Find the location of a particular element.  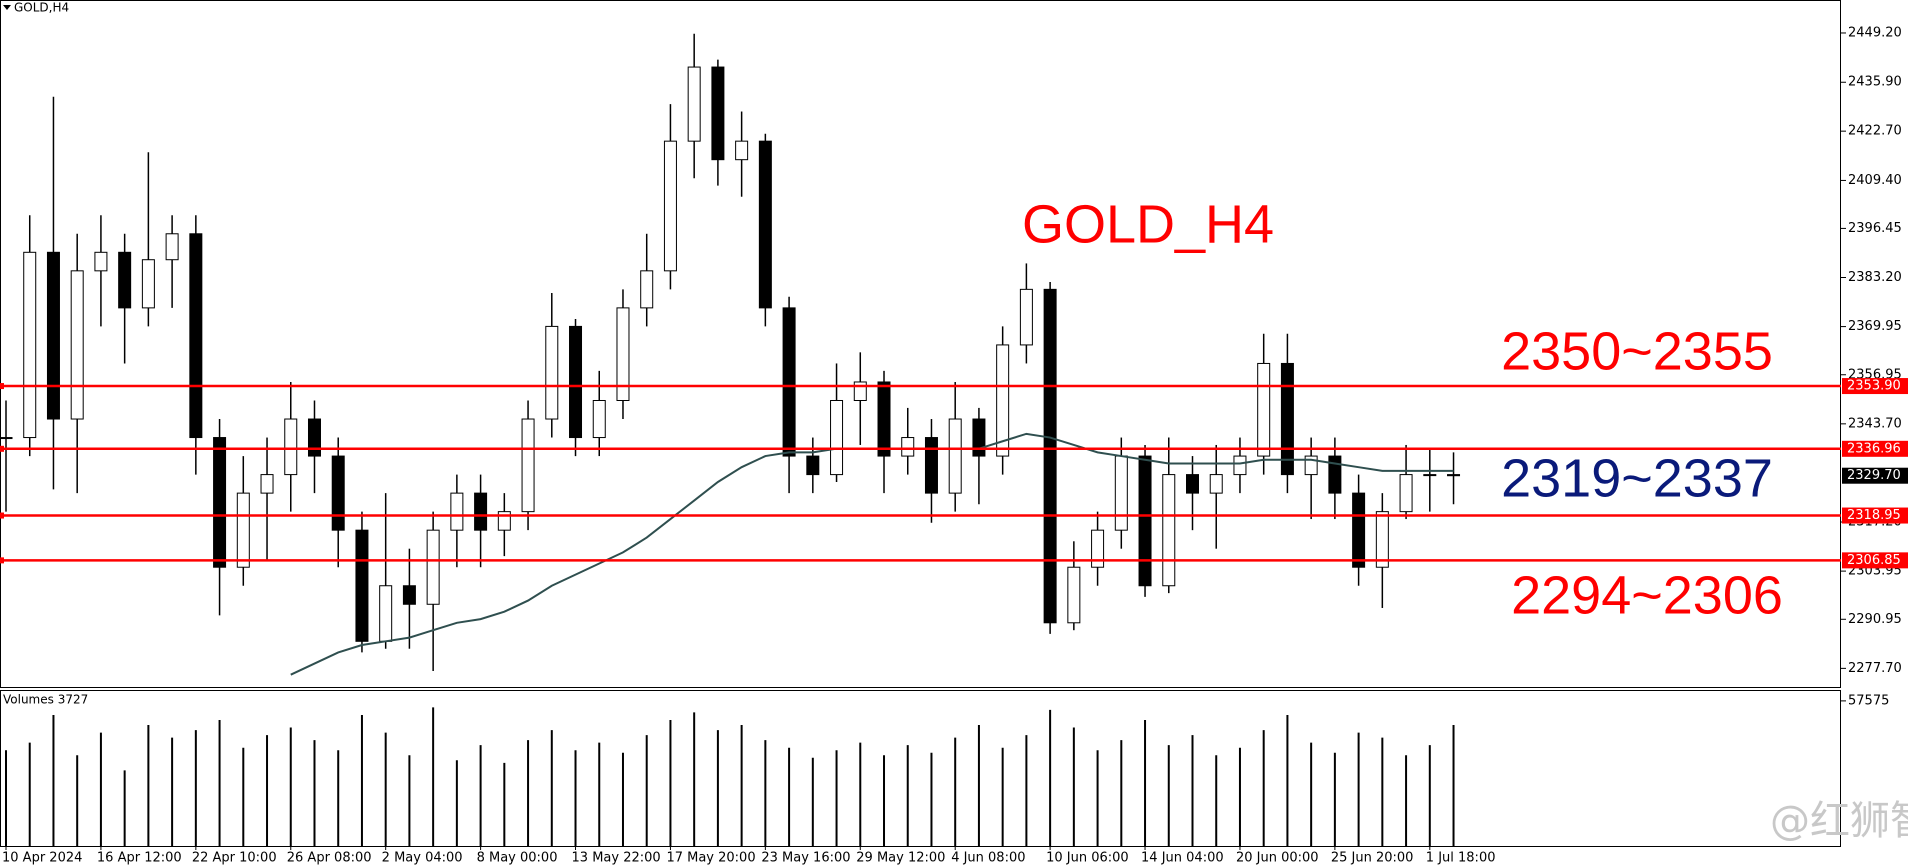

current-price-box is located at coordinates (1875, 475).